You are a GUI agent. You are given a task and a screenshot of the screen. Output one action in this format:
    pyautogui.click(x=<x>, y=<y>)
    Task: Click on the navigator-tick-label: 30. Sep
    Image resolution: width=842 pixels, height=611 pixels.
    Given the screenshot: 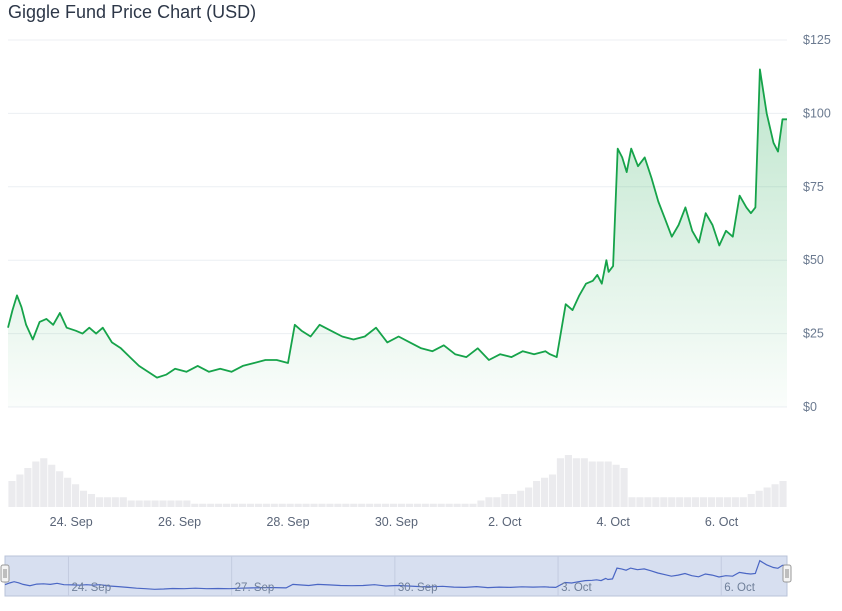 What is the action you would take?
    pyautogui.click(x=418, y=588)
    